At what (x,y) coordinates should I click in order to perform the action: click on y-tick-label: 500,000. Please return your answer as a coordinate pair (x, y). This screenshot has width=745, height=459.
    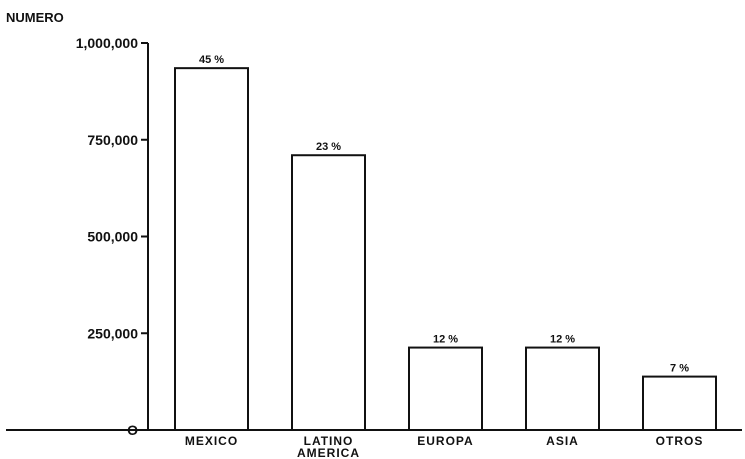
    Looking at the image, I should click on (112, 237).